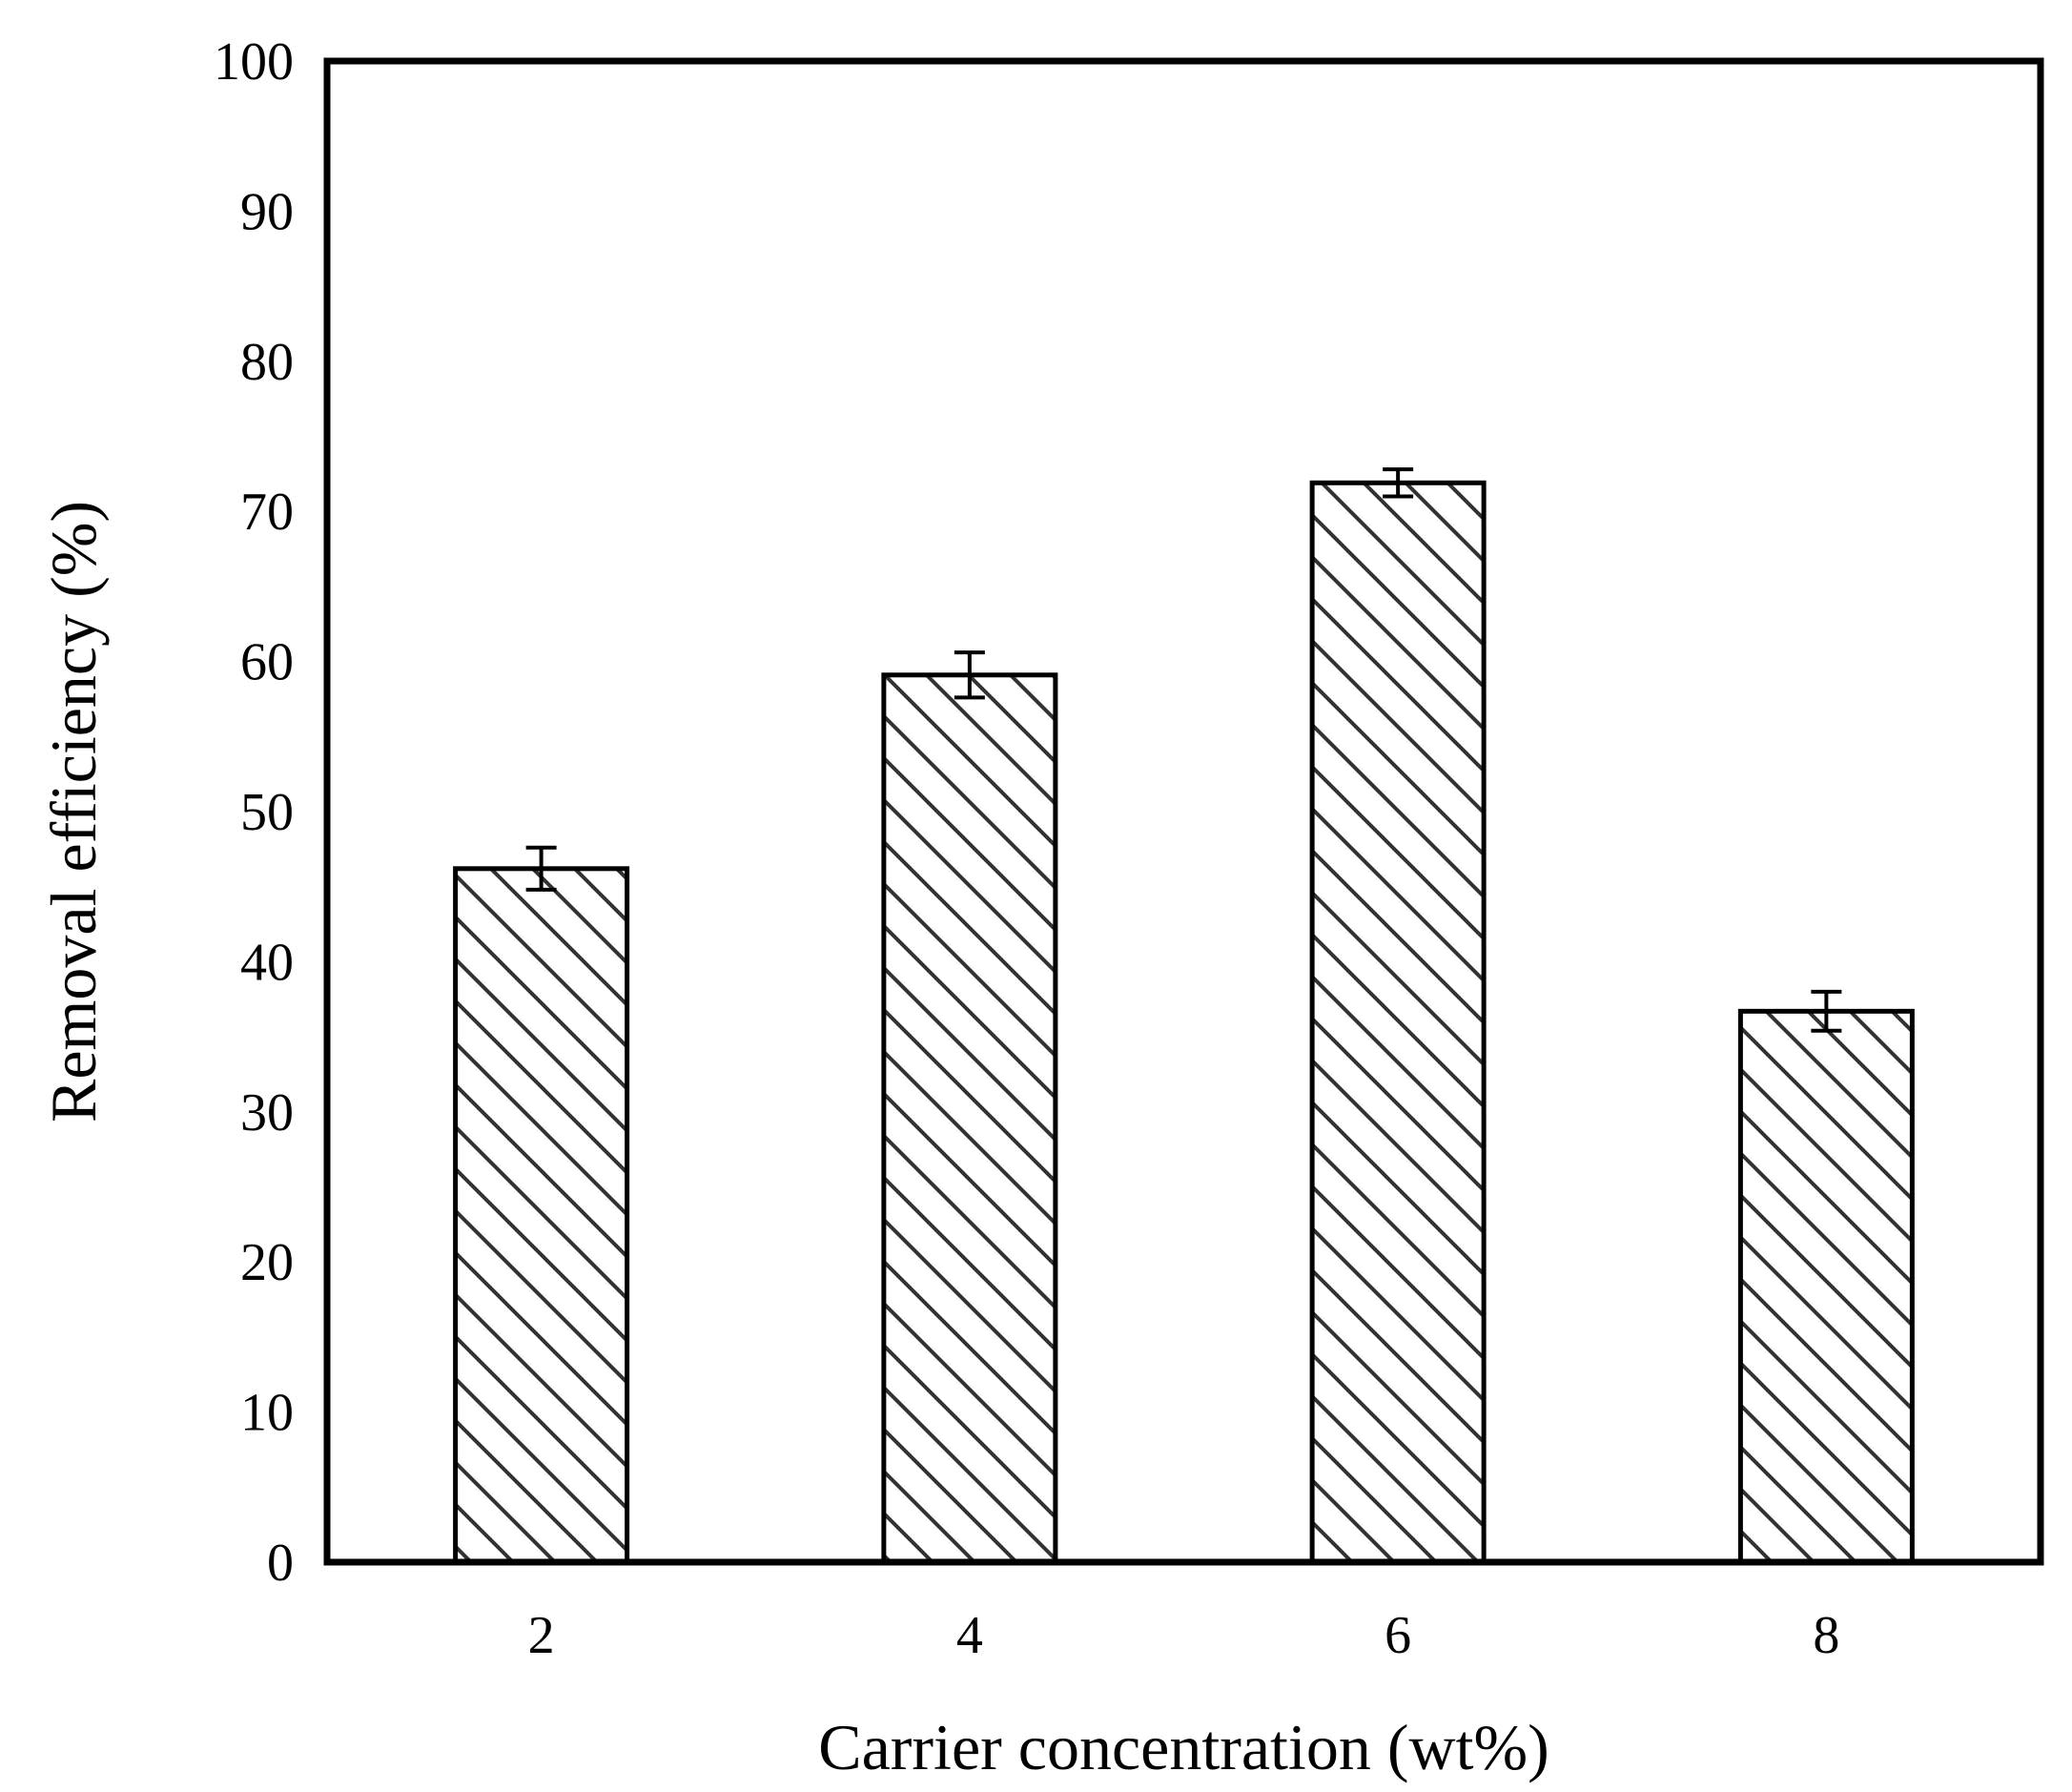 The height and width of the screenshot is (1792, 2072). What do you see at coordinates (267, 812) in the screenshot?
I see `y-tick-label-50: 50` at bounding box center [267, 812].